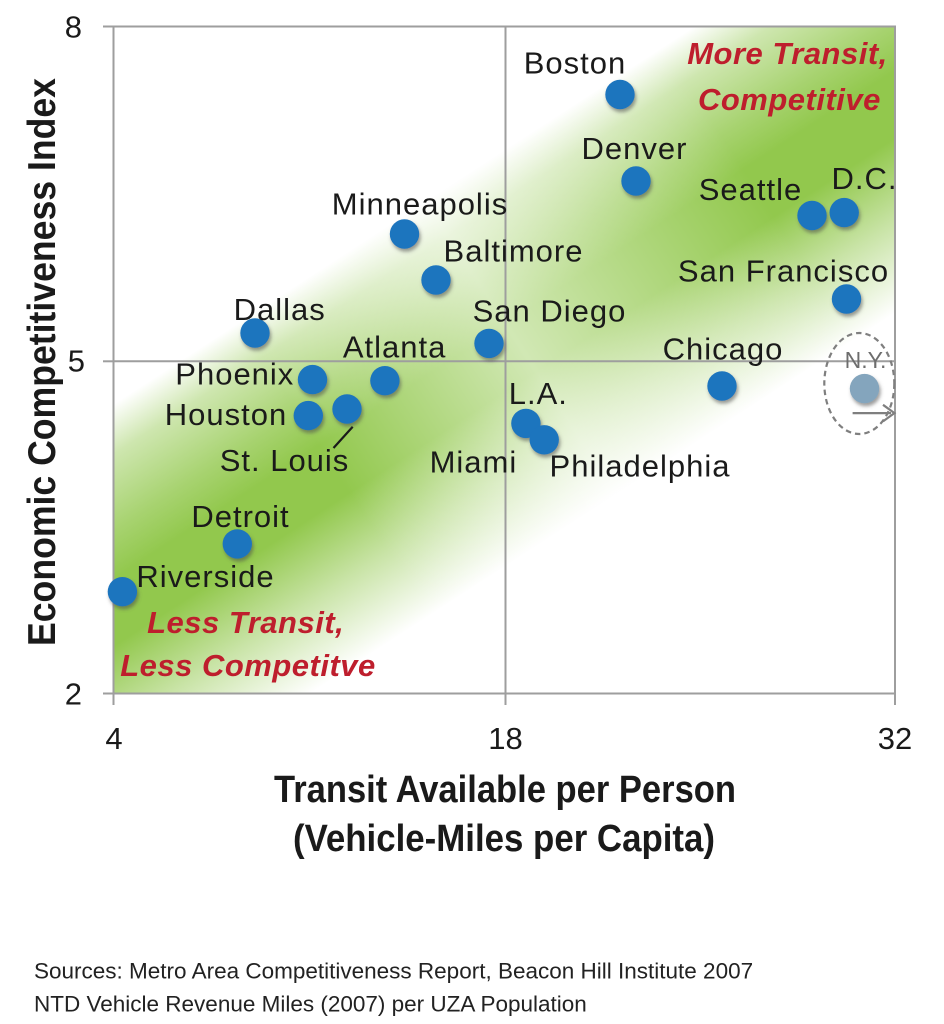 The width and height of the screenshot is (944, 1024). Describe the element at coordinates (245, 622) in the screenshot. I see `svg-text: Less Transit,` at that location.